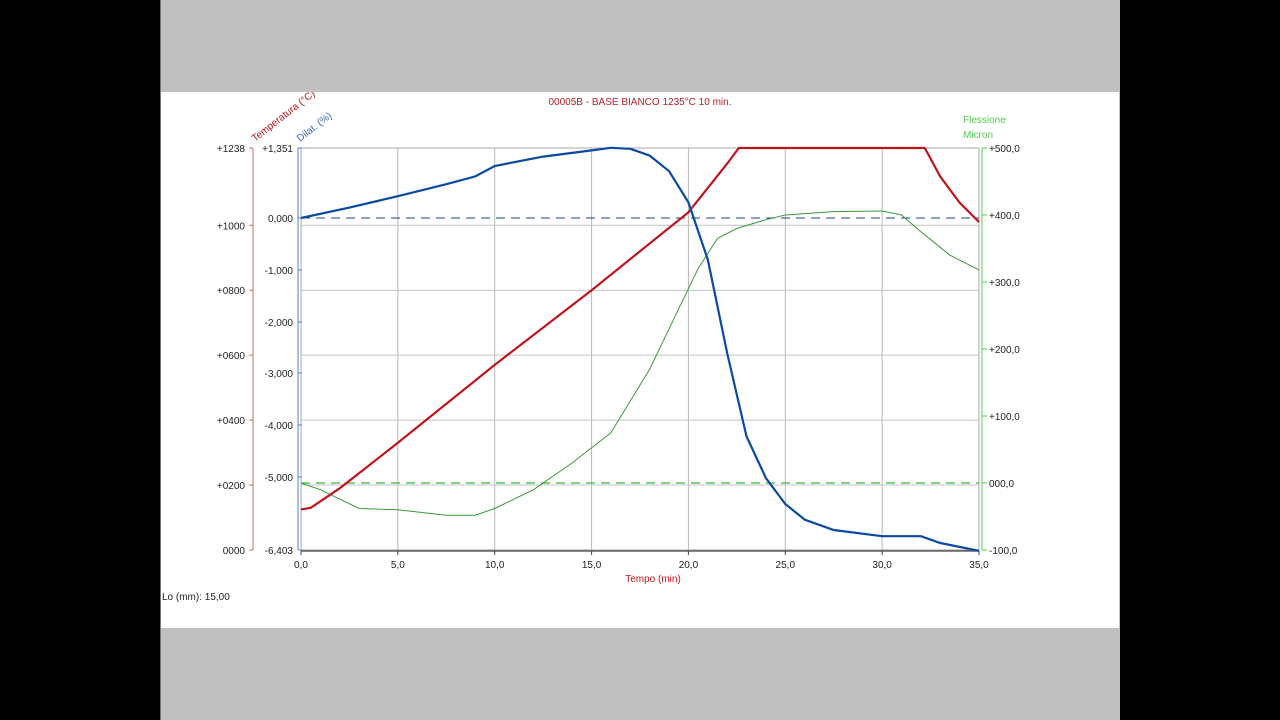 The width and height of the screenshot is (1280, 720). Describe the element at coordinates (882, 565) in the screenshot. I see `svg-text: 30,0` at that location.